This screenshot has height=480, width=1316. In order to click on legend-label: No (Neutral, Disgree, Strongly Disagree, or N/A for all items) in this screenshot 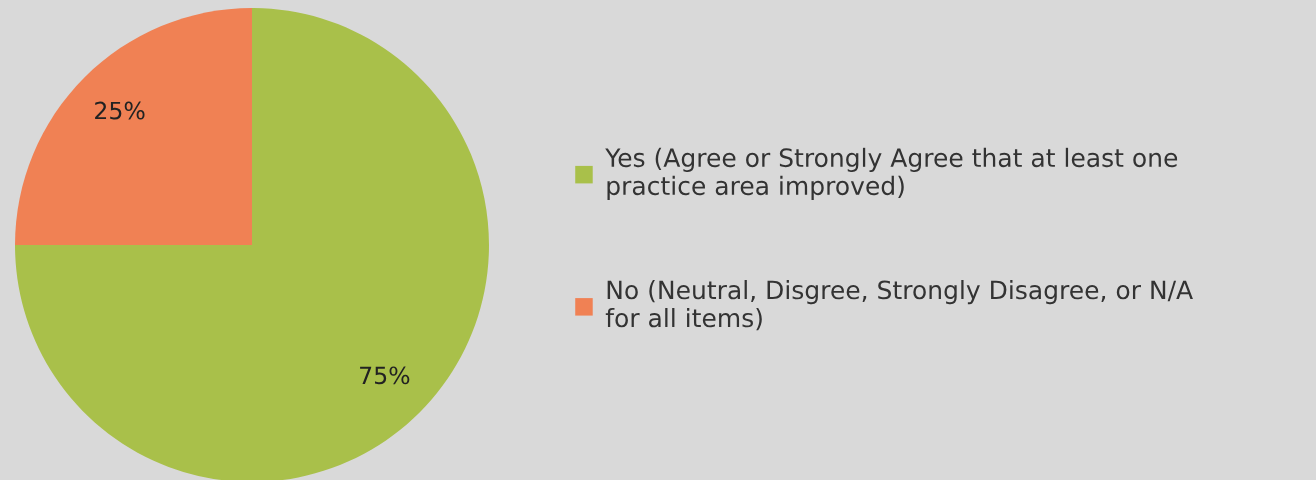, I will do `click(899, 305)`.